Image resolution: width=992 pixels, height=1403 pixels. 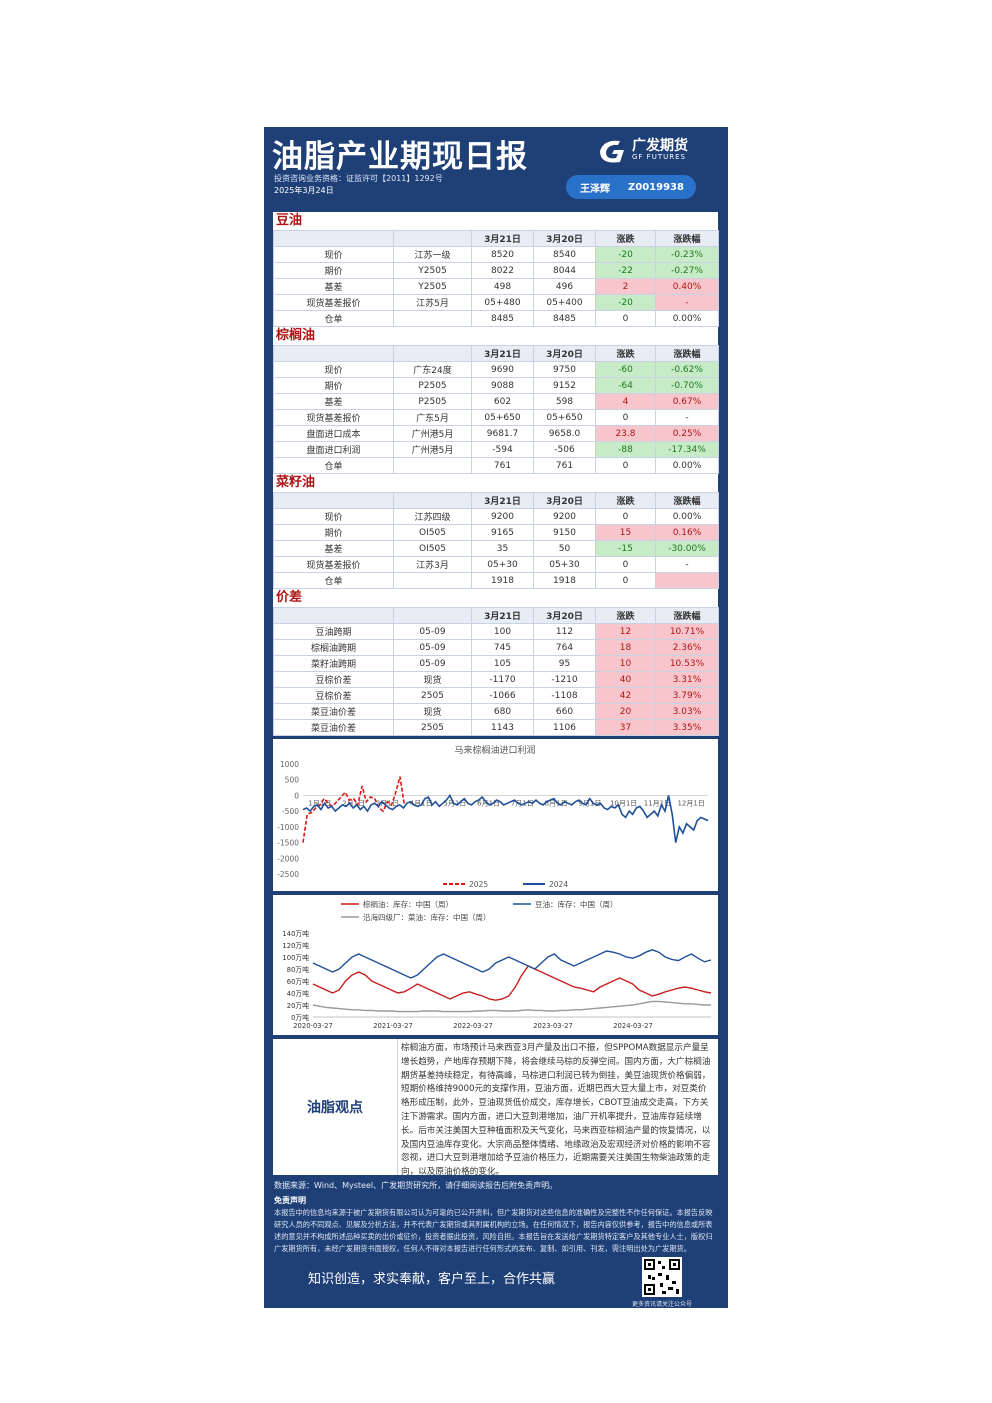 What do you see at coordinates (502, 286) in the screenshot?
I see `table-cell: 498` at bounding box center [502, 286].